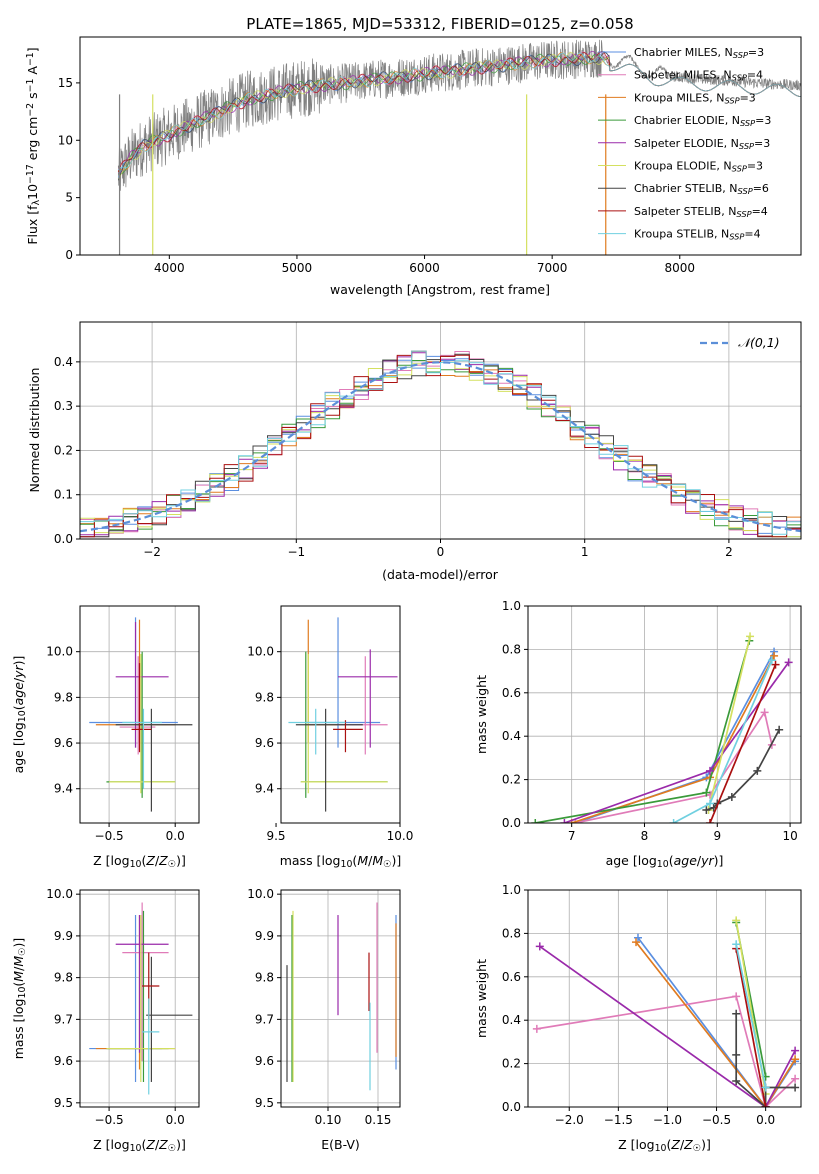 This screenshot has width=819, height=1174. What do you see at coordinates (710, 821) in the screenshot?
I see `weight-marker-salp_stelib` at bounding box center [710, 821].